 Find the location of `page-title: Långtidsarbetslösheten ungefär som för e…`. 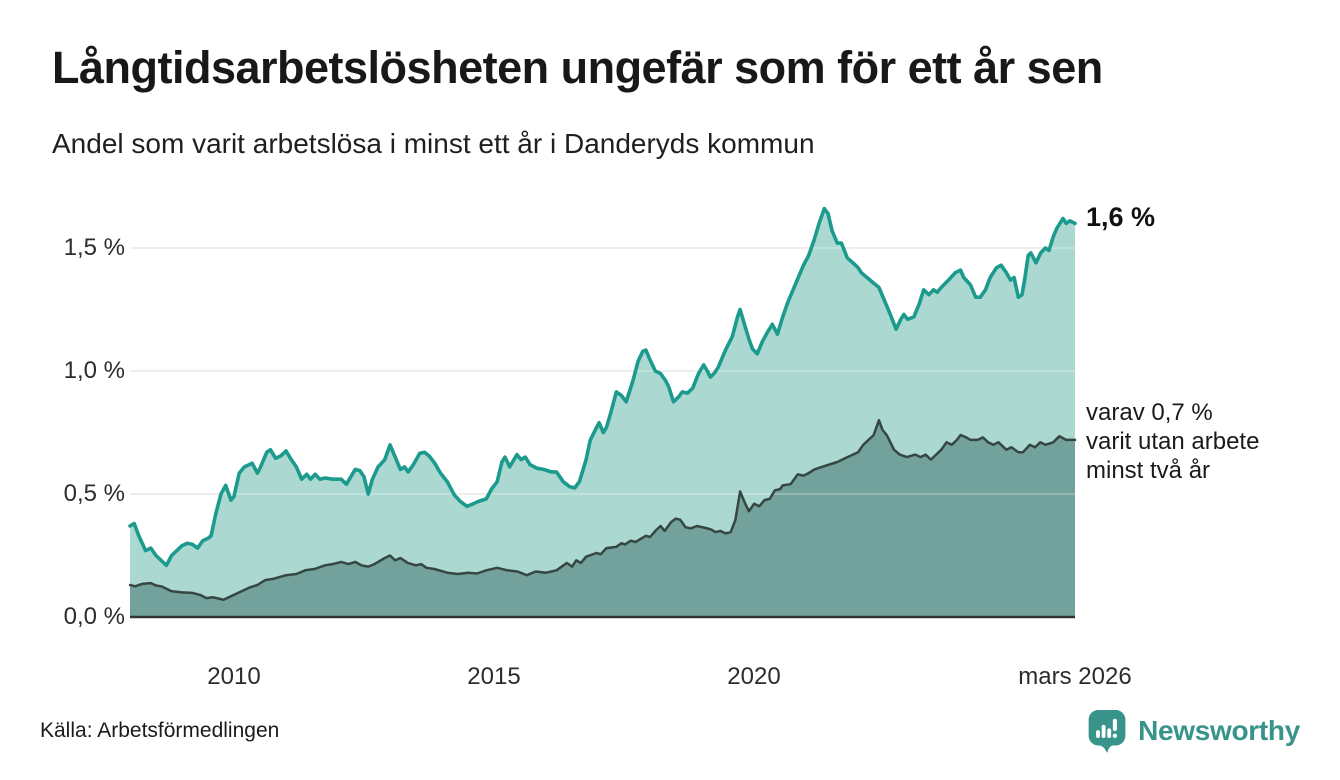

page-title: Långtidsarbetslösheten ungefär som för e… is located at coordinates (577, 67).